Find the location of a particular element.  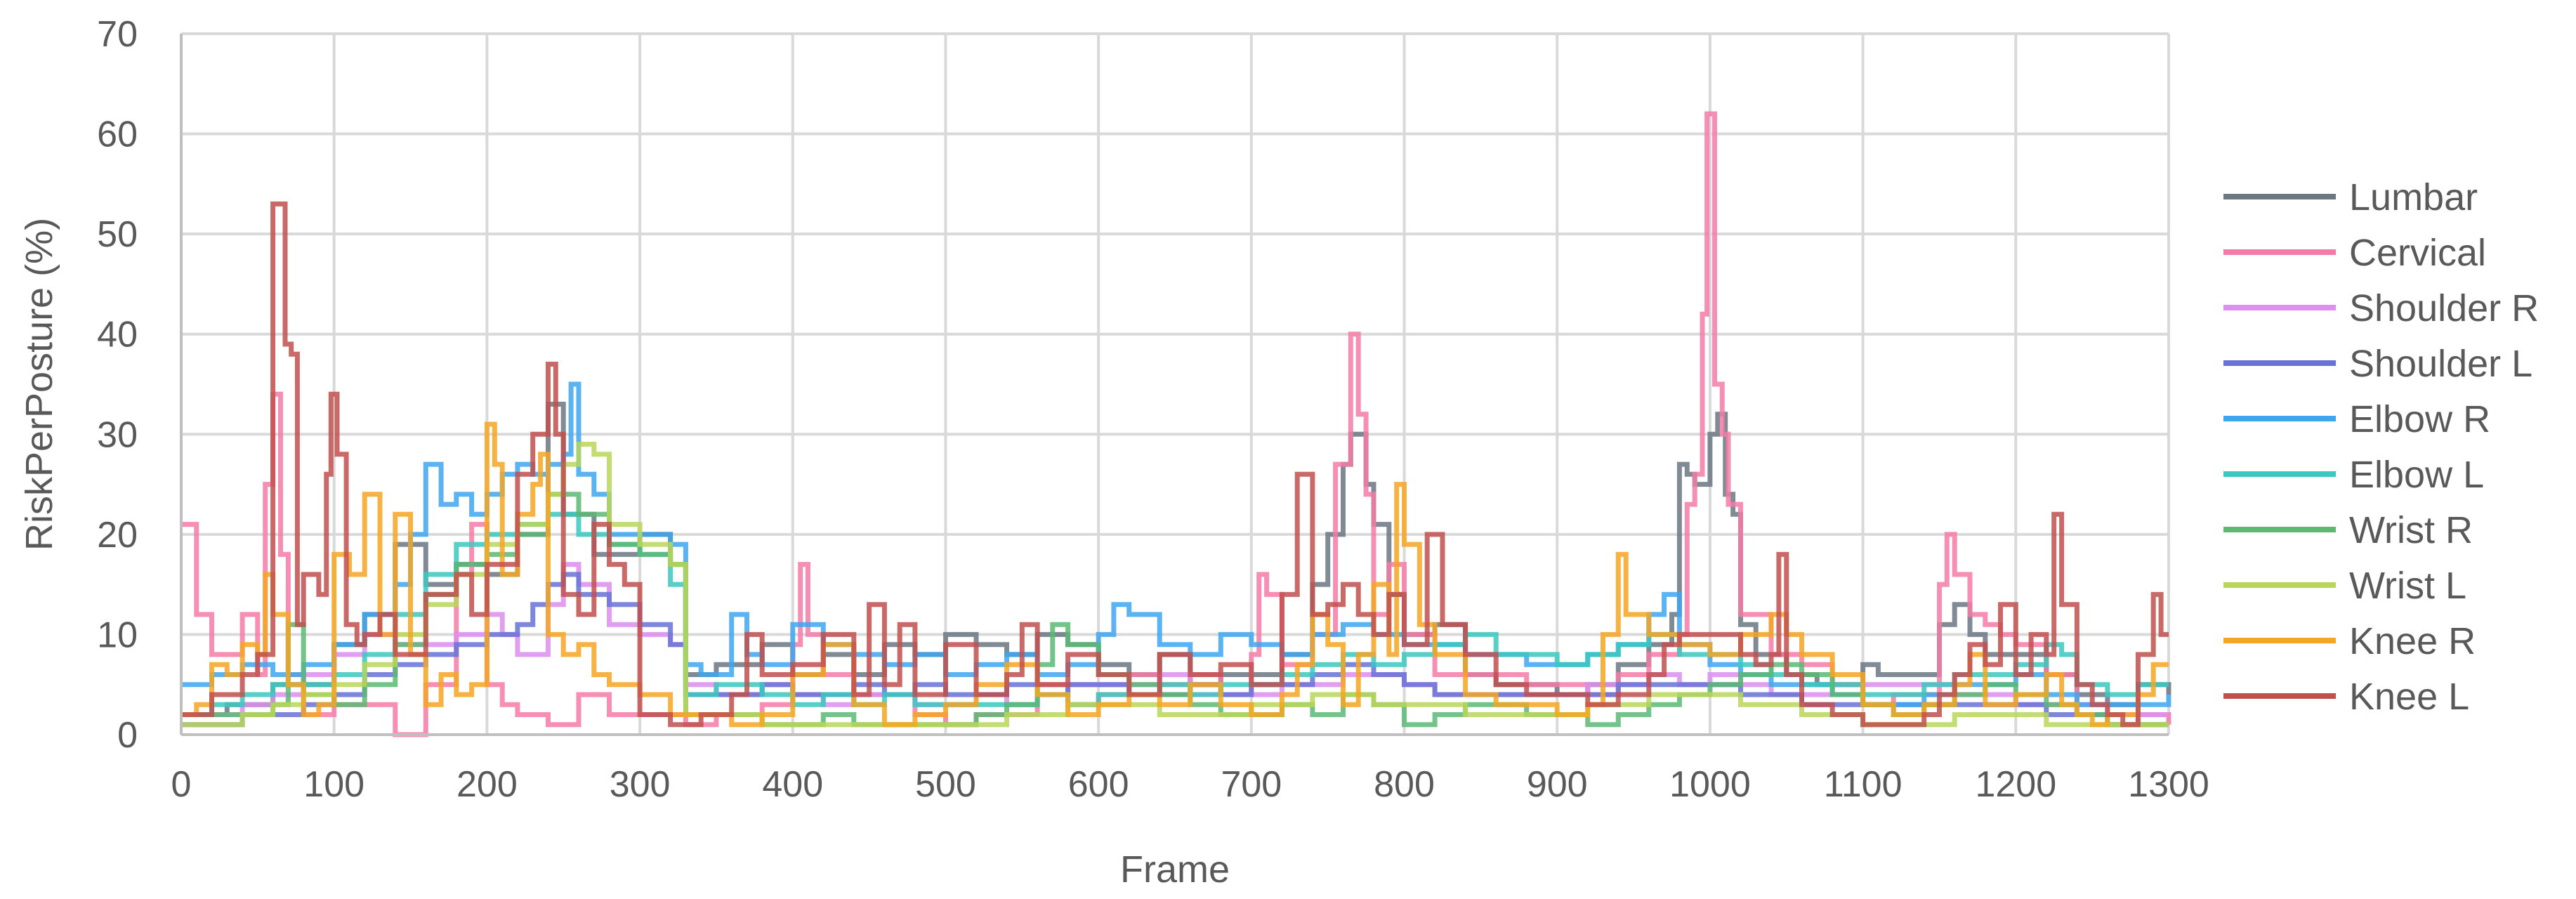

legend-label-knee-l: Knee L is located at coordinates (2409, 697).